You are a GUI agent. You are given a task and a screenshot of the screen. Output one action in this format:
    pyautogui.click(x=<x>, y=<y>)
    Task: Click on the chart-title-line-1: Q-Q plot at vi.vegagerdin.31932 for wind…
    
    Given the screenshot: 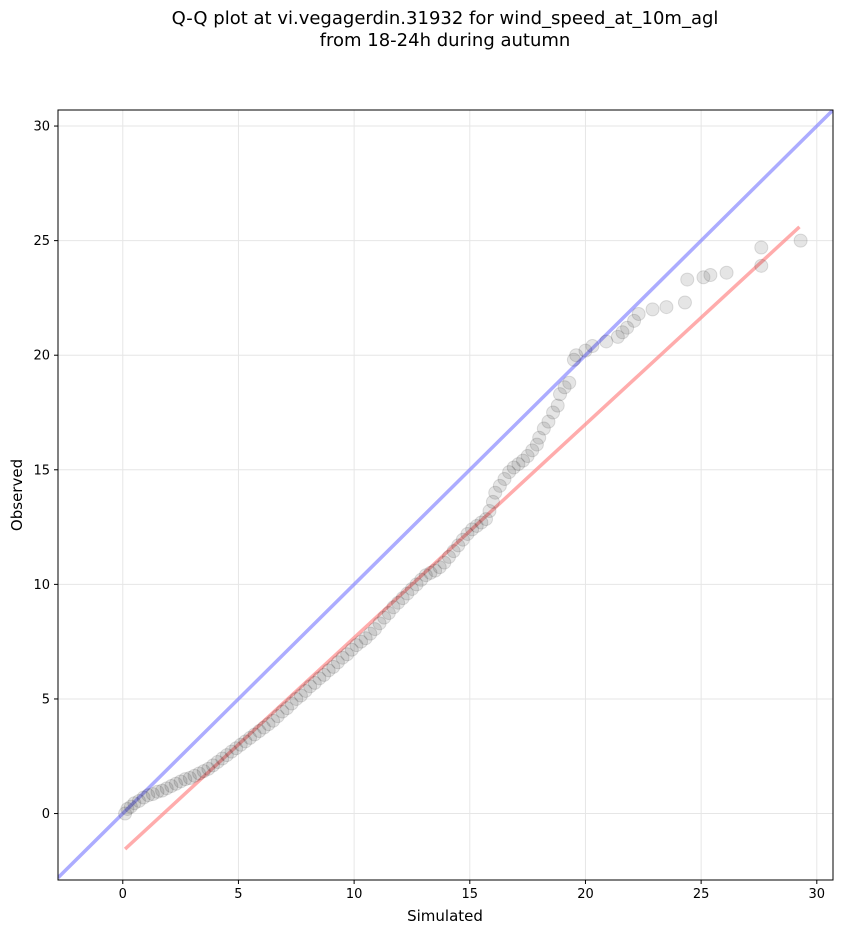 What is the action you would take?
    pyautogui.click(x=445, y=18)
    